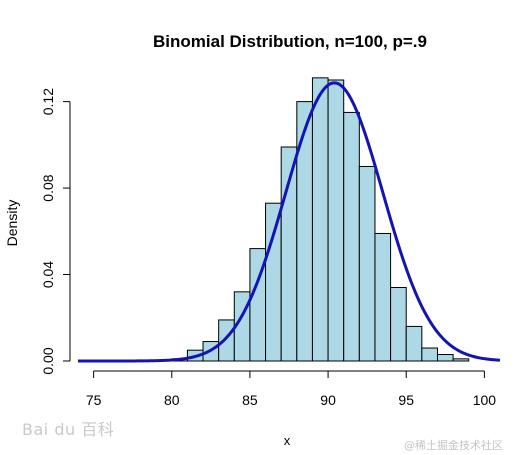 Image resolution: width=532 pixels, height=455 pixels. Describe the element at coordinates (48, 360) in the screenshot. I see `y-tick-label: 0.00` at that location.